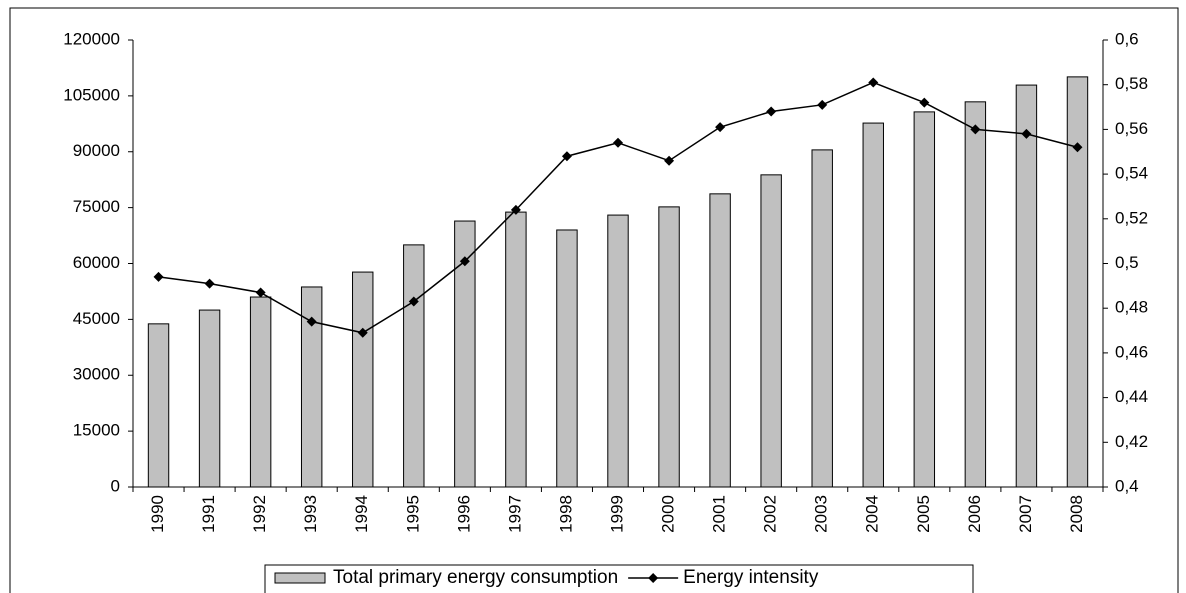  Describe the element at coordinates (1127, 262) in the screenshot. I see `y2-tick-label: 0,5` at that location.